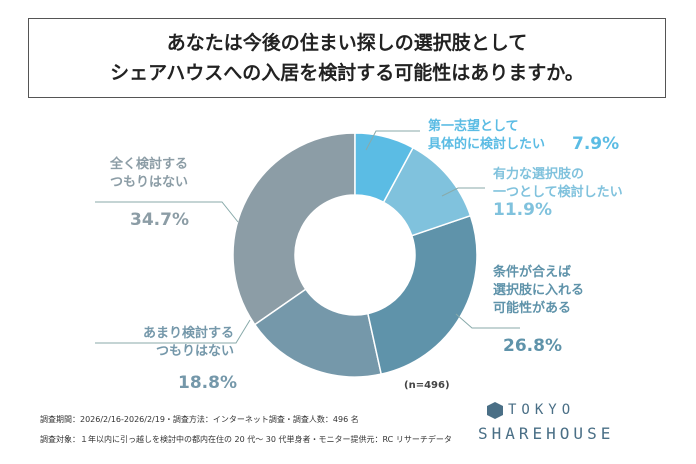 The image size is (696, 464). What do you see at coordinates (542, 410) in the screenshot?
I see `logo-top: TOKYO` at bounding box center [542, 410].